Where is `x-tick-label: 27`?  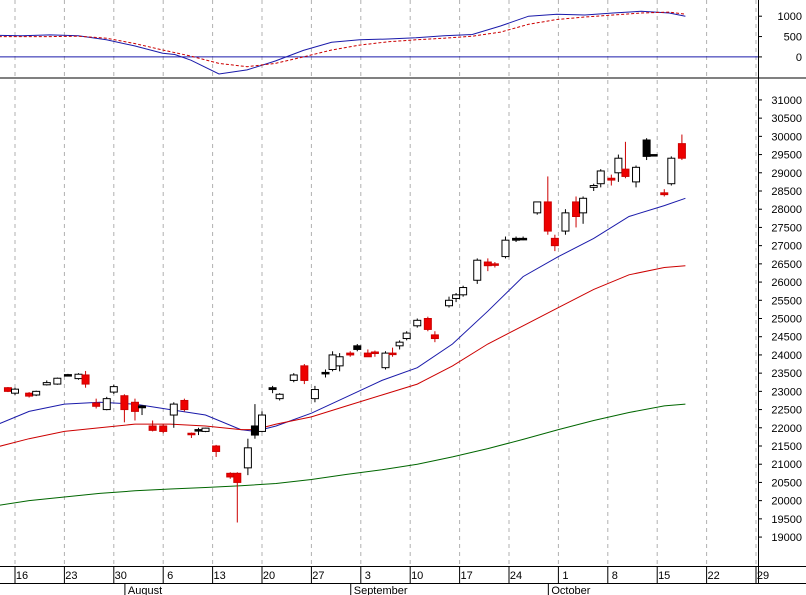
x-tick-label: 27 is located at coordinates (318, 576).